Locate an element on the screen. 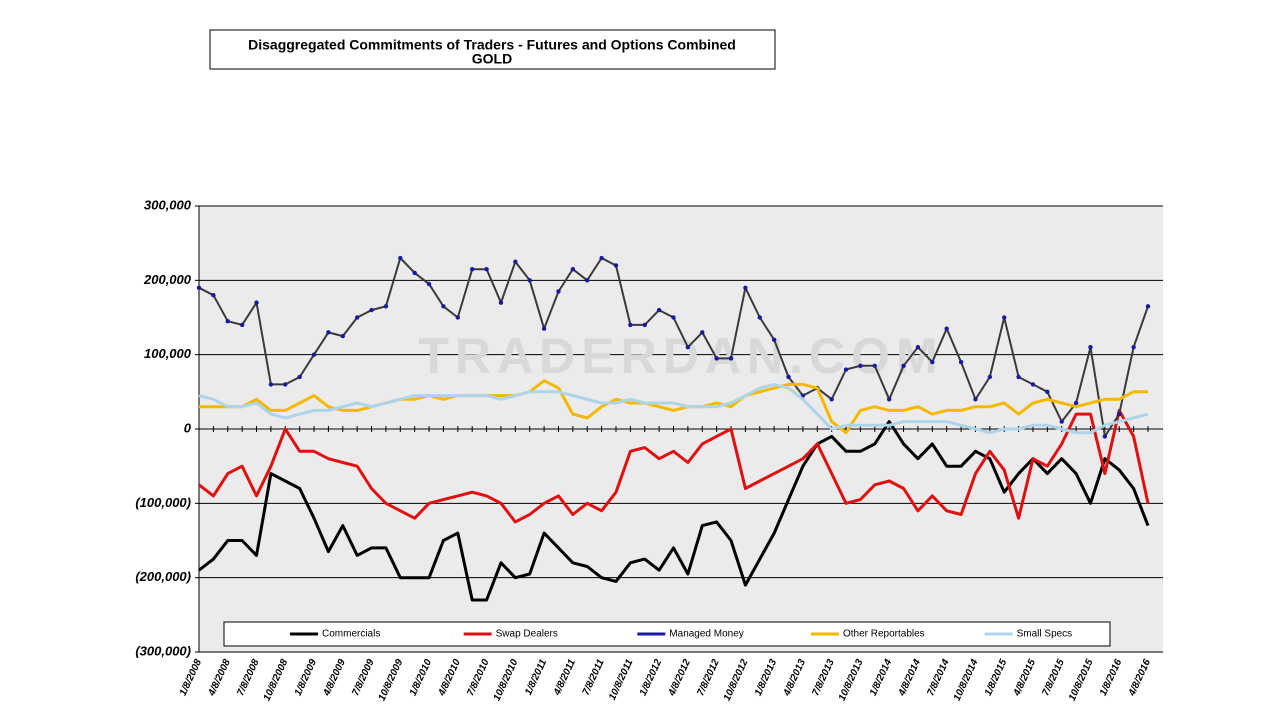 The height and width of the screenshot is (725, 1280). y-tick-label: 0 is located at coordinates (188, 427).